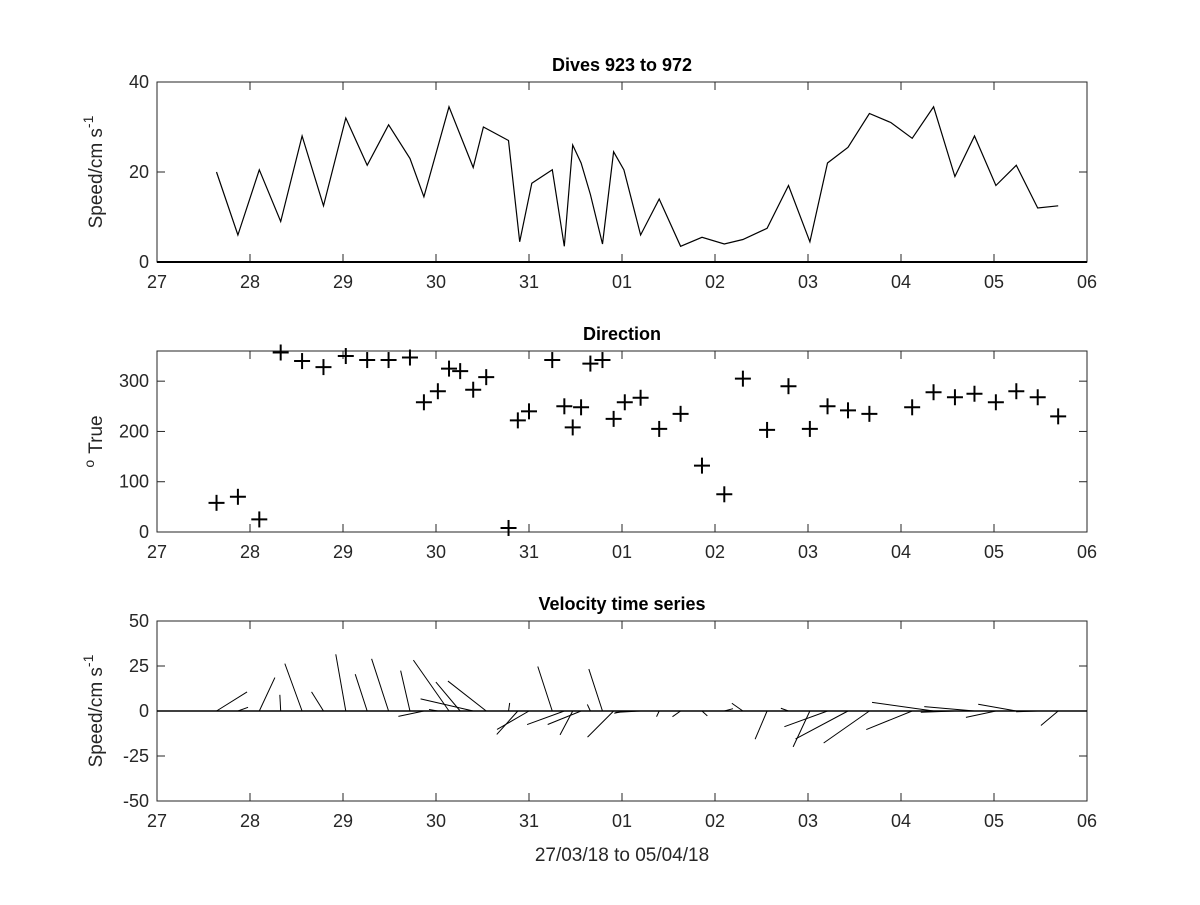 The image size is (1200, 905). What do you see at coordinates (622, 855) in the screenshot?
I see `x-axis-label: 27/03/18 to 05/04/18` at bounding box center [622, 855].